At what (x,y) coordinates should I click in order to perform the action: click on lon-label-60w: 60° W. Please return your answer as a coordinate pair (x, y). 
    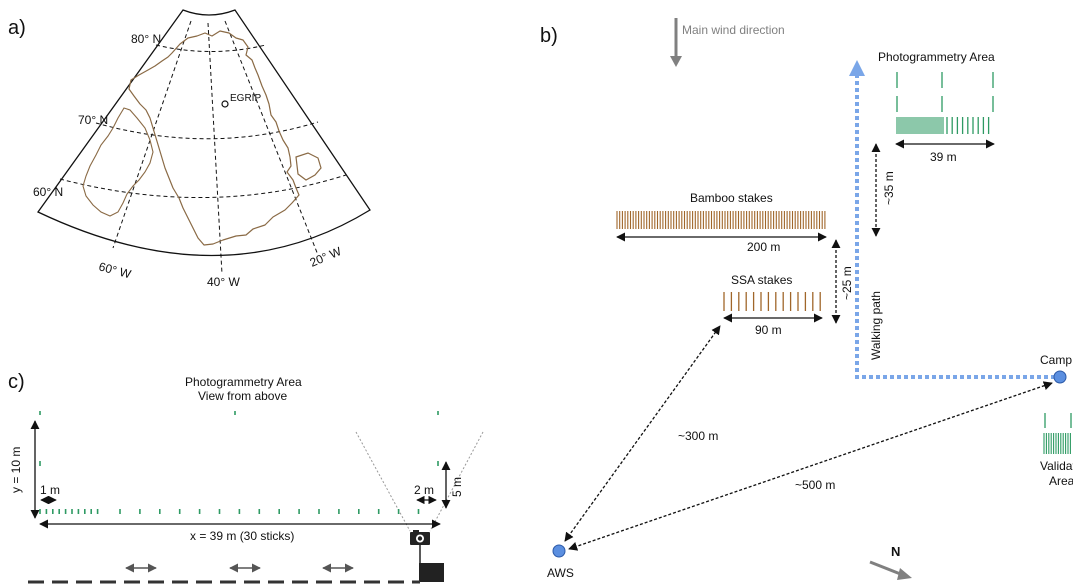
    Looking at the image, I should click on (115, 270).